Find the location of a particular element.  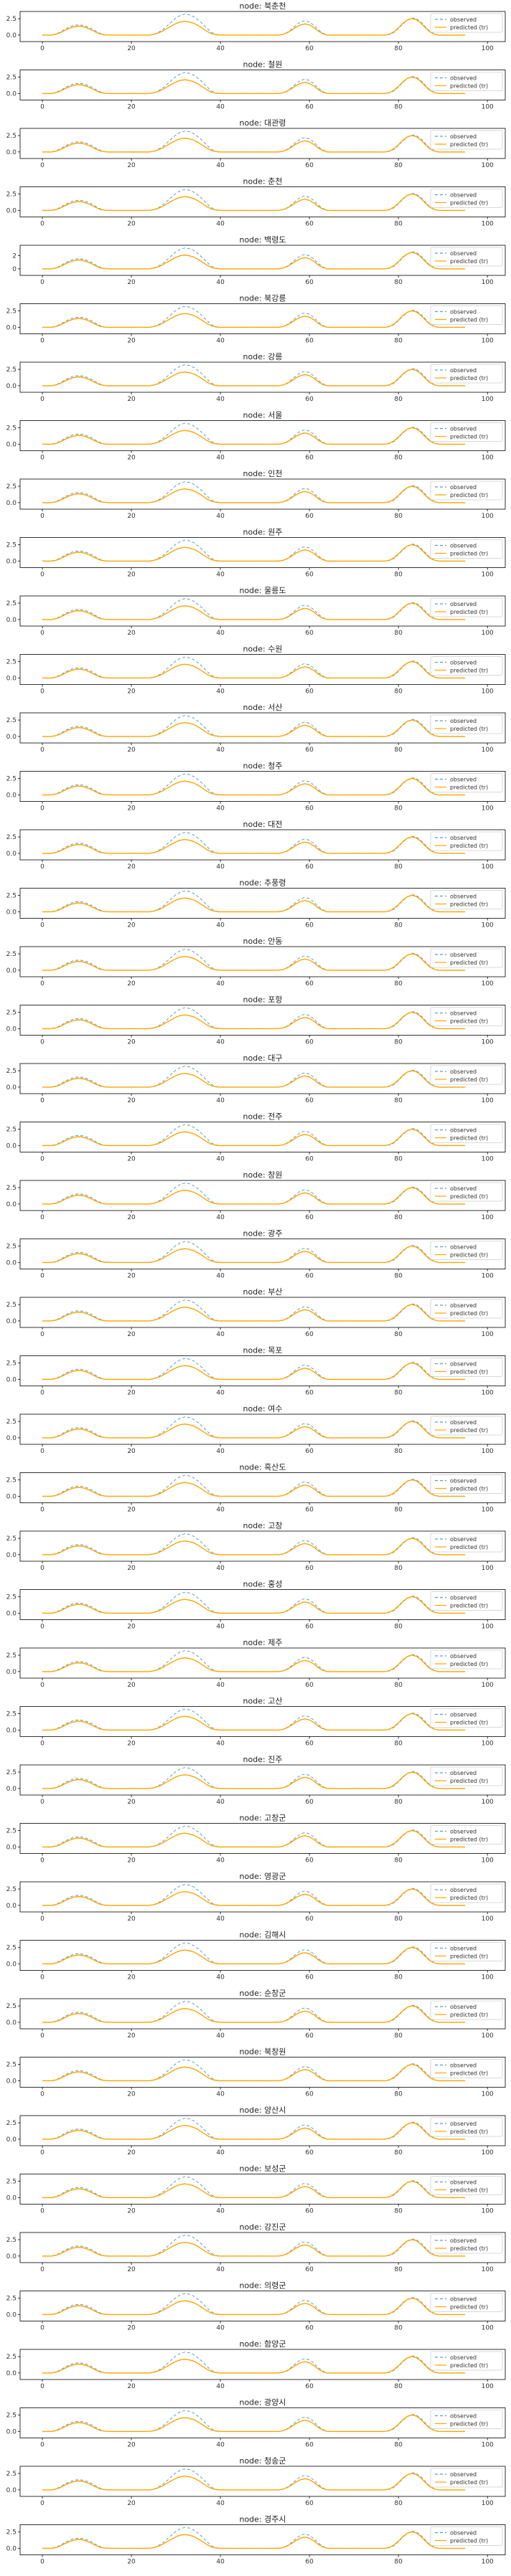

panel-title: node: 대관령 is located at coordinates (262, 123).